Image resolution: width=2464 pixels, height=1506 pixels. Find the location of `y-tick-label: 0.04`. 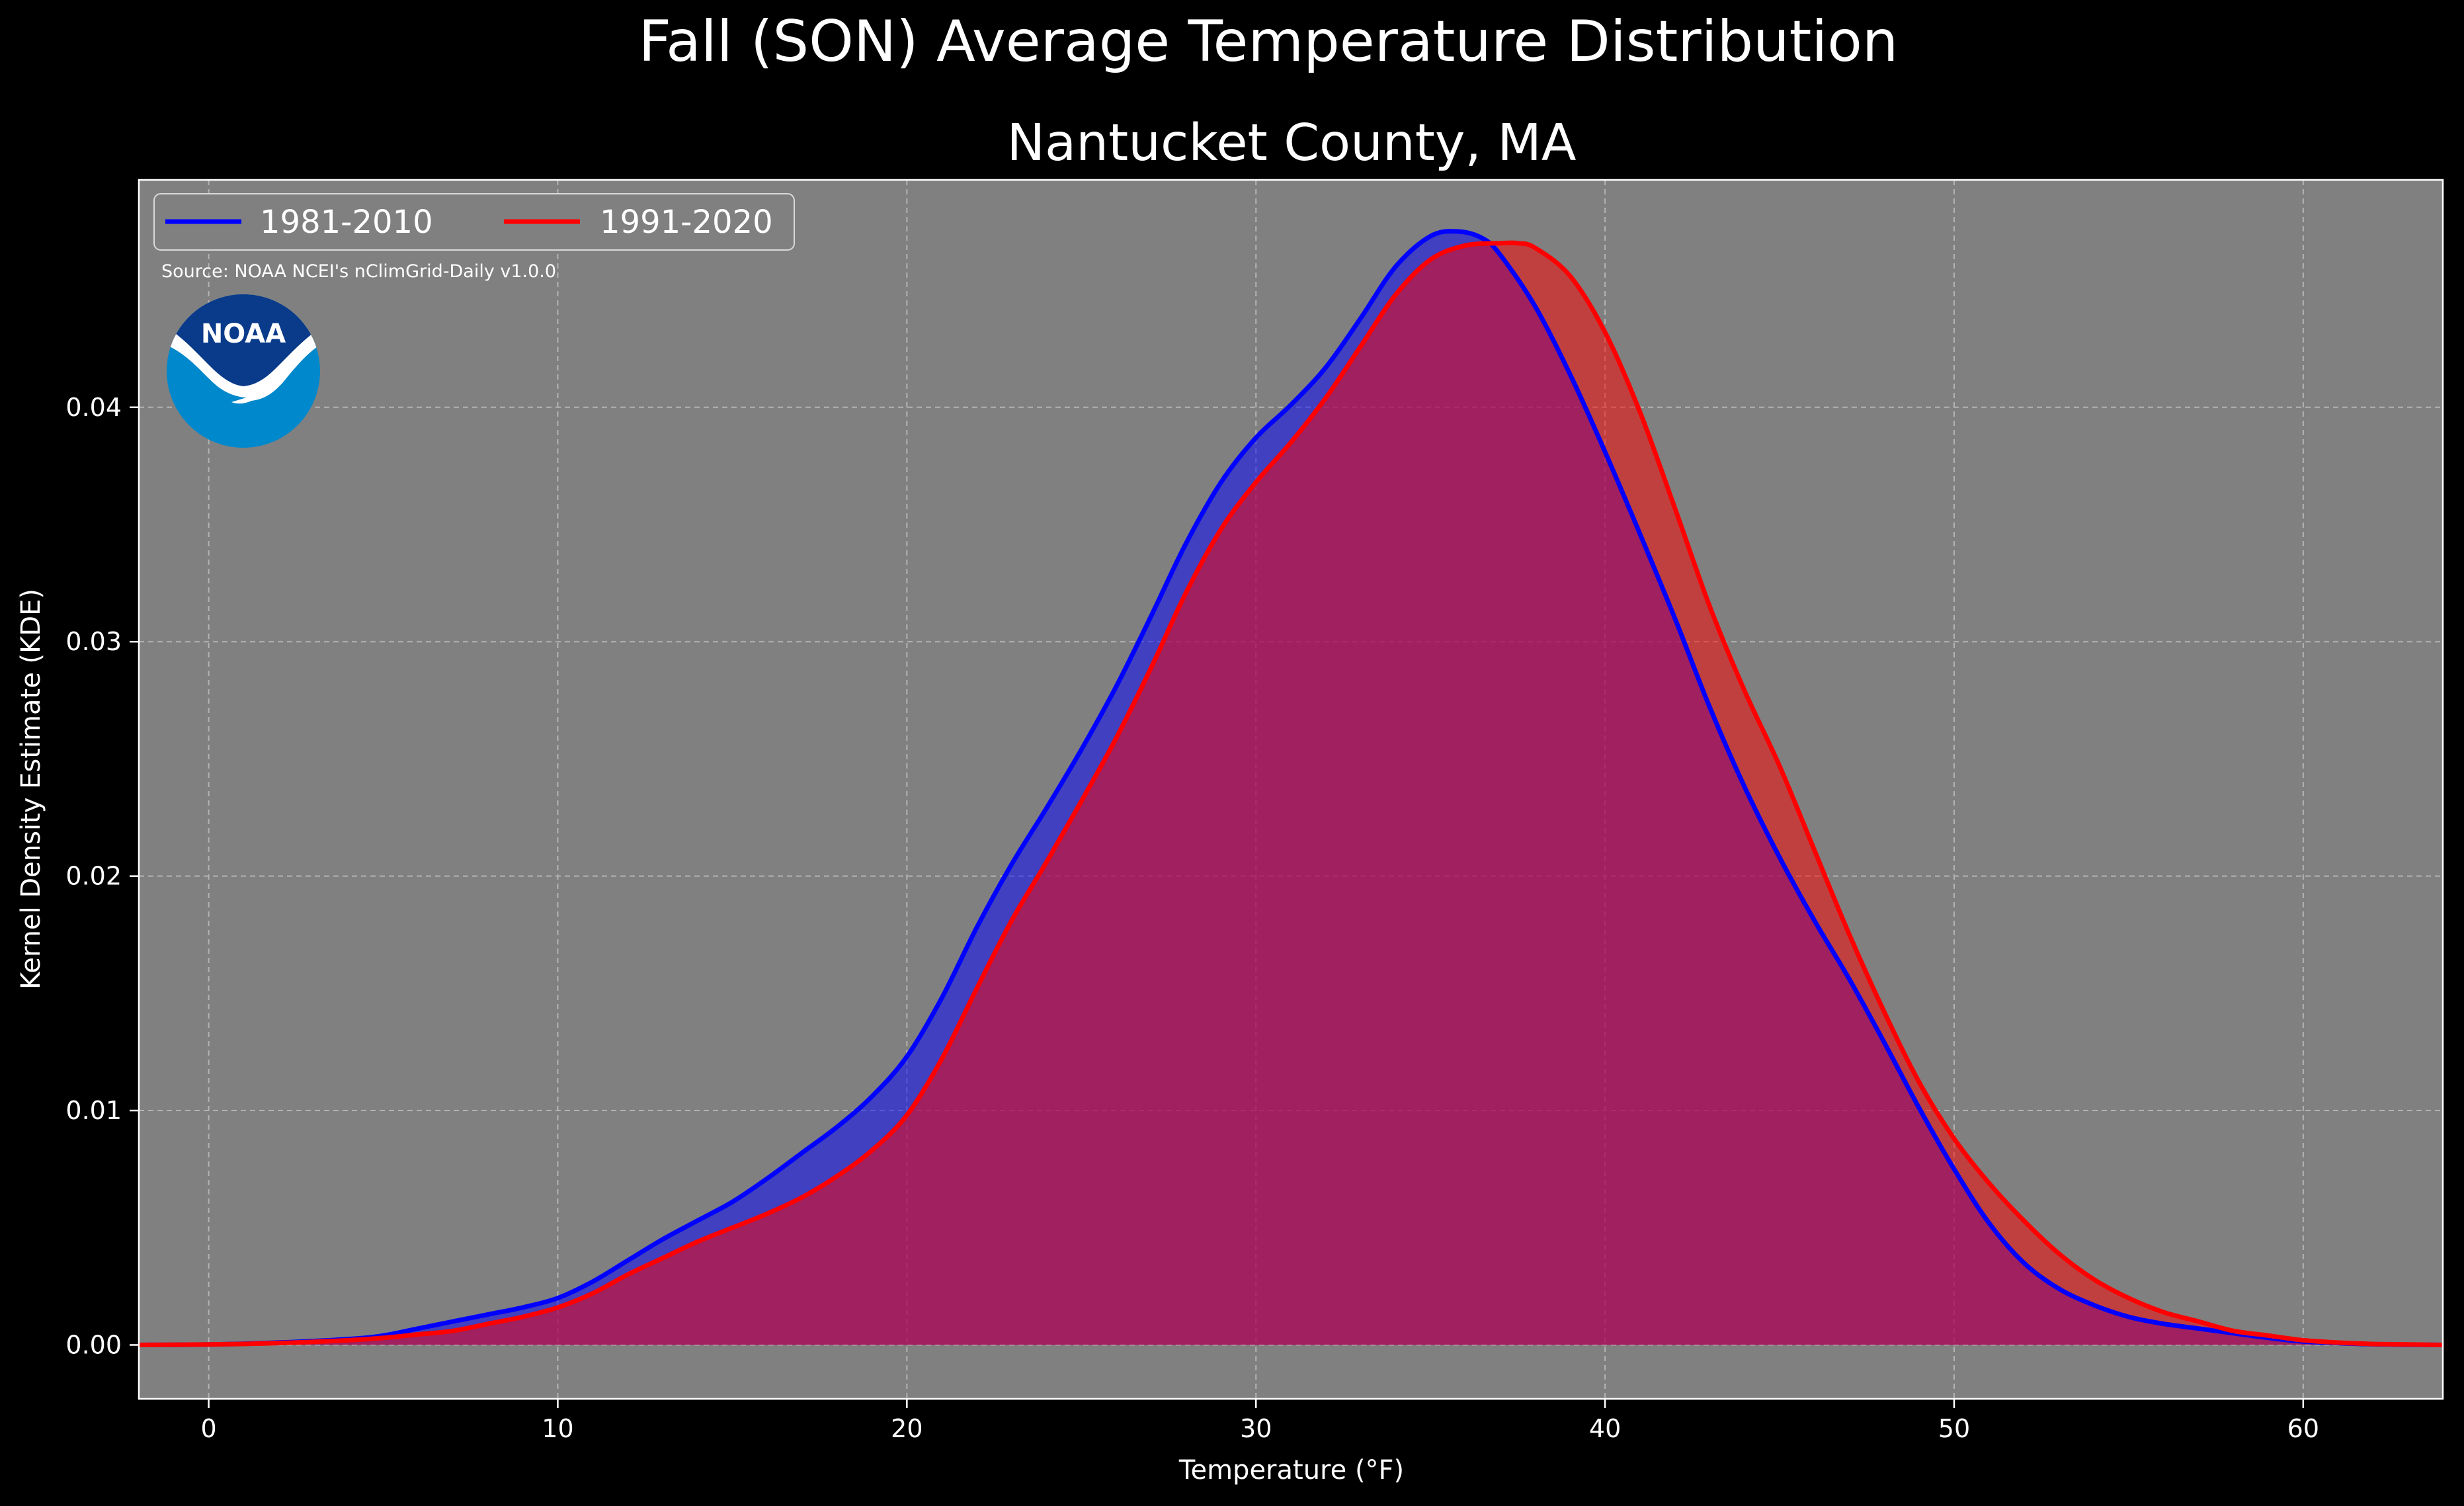

y-tick-label: 0.04 is located at coordinates (94, 407).